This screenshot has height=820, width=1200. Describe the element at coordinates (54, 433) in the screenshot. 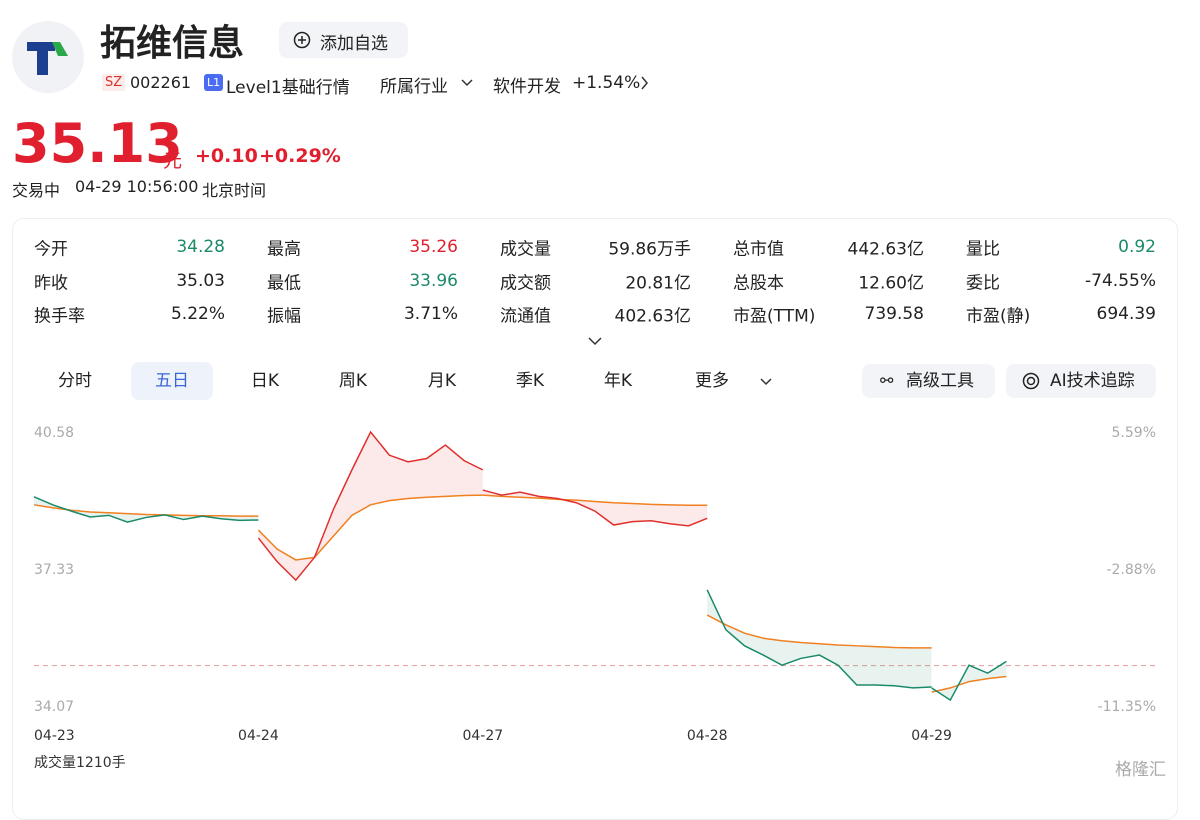

I see `y-tick-label: 40.58` at that location.